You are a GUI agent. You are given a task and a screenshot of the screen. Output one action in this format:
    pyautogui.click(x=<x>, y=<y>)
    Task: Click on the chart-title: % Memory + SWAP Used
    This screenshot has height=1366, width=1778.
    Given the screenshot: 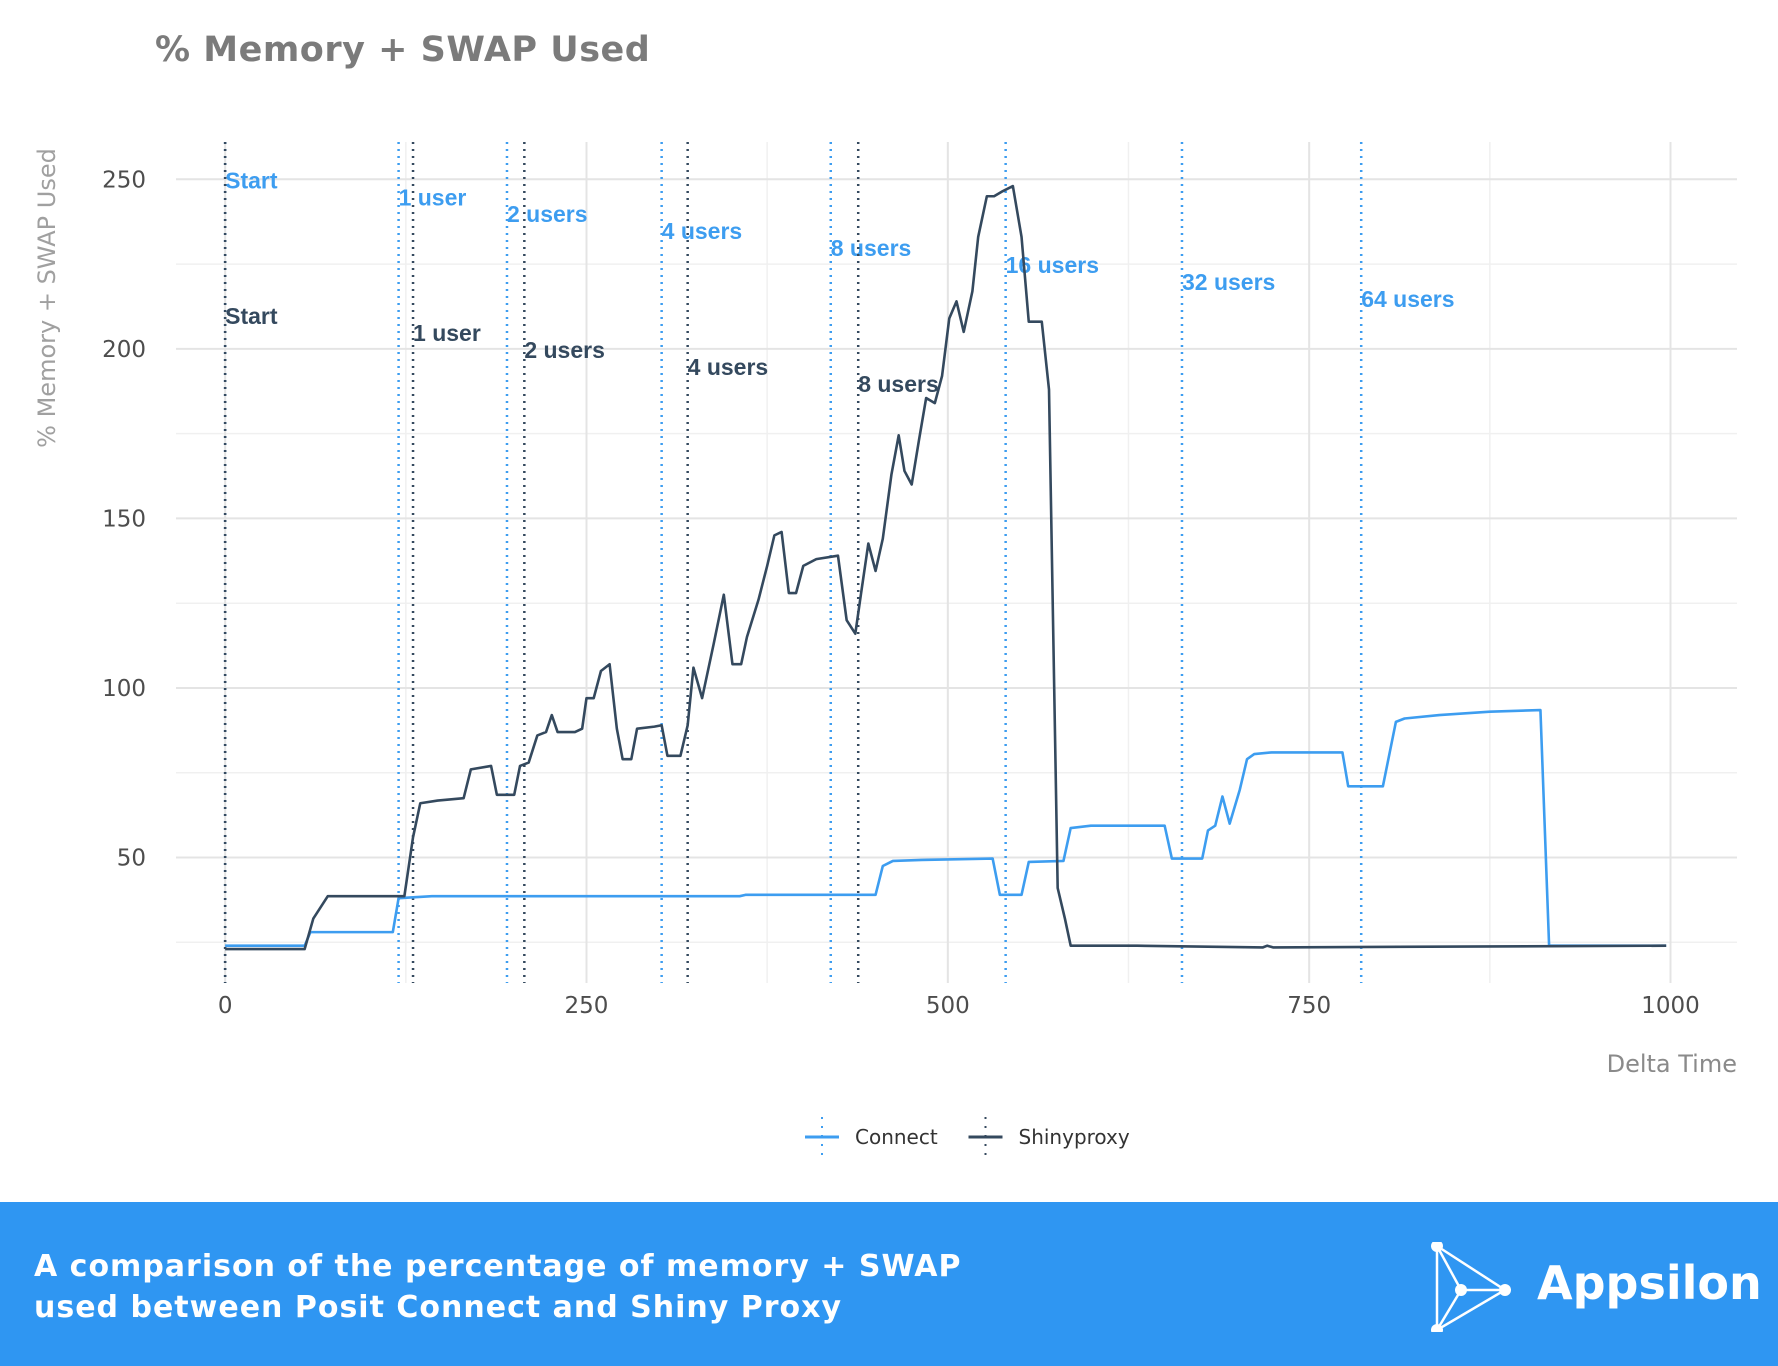 What is the action you would take?
    pyautogui.click(x=403, y=50)
    